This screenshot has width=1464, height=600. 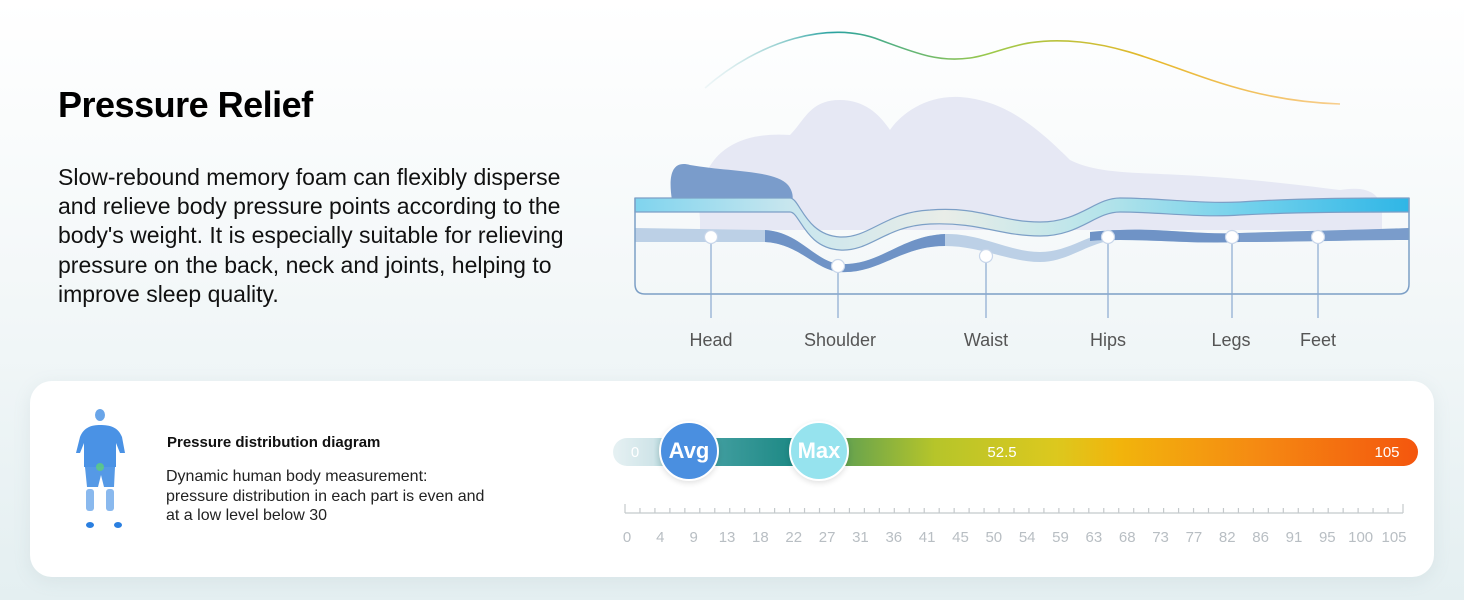 What do you see at coordinates (1361, 537) in the screenshot?
I see `scale-tick-label: 100` at bounding box center [1361, 537].